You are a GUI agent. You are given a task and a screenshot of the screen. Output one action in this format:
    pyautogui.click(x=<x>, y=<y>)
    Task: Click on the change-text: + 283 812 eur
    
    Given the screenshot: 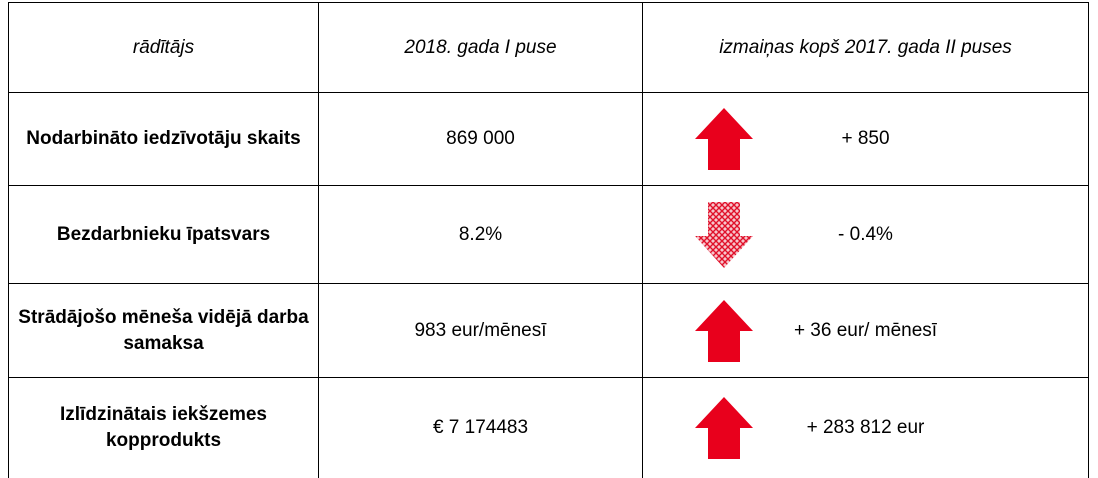 What is the action you would take?
    pyautogui.click(x=865, y=427)
    